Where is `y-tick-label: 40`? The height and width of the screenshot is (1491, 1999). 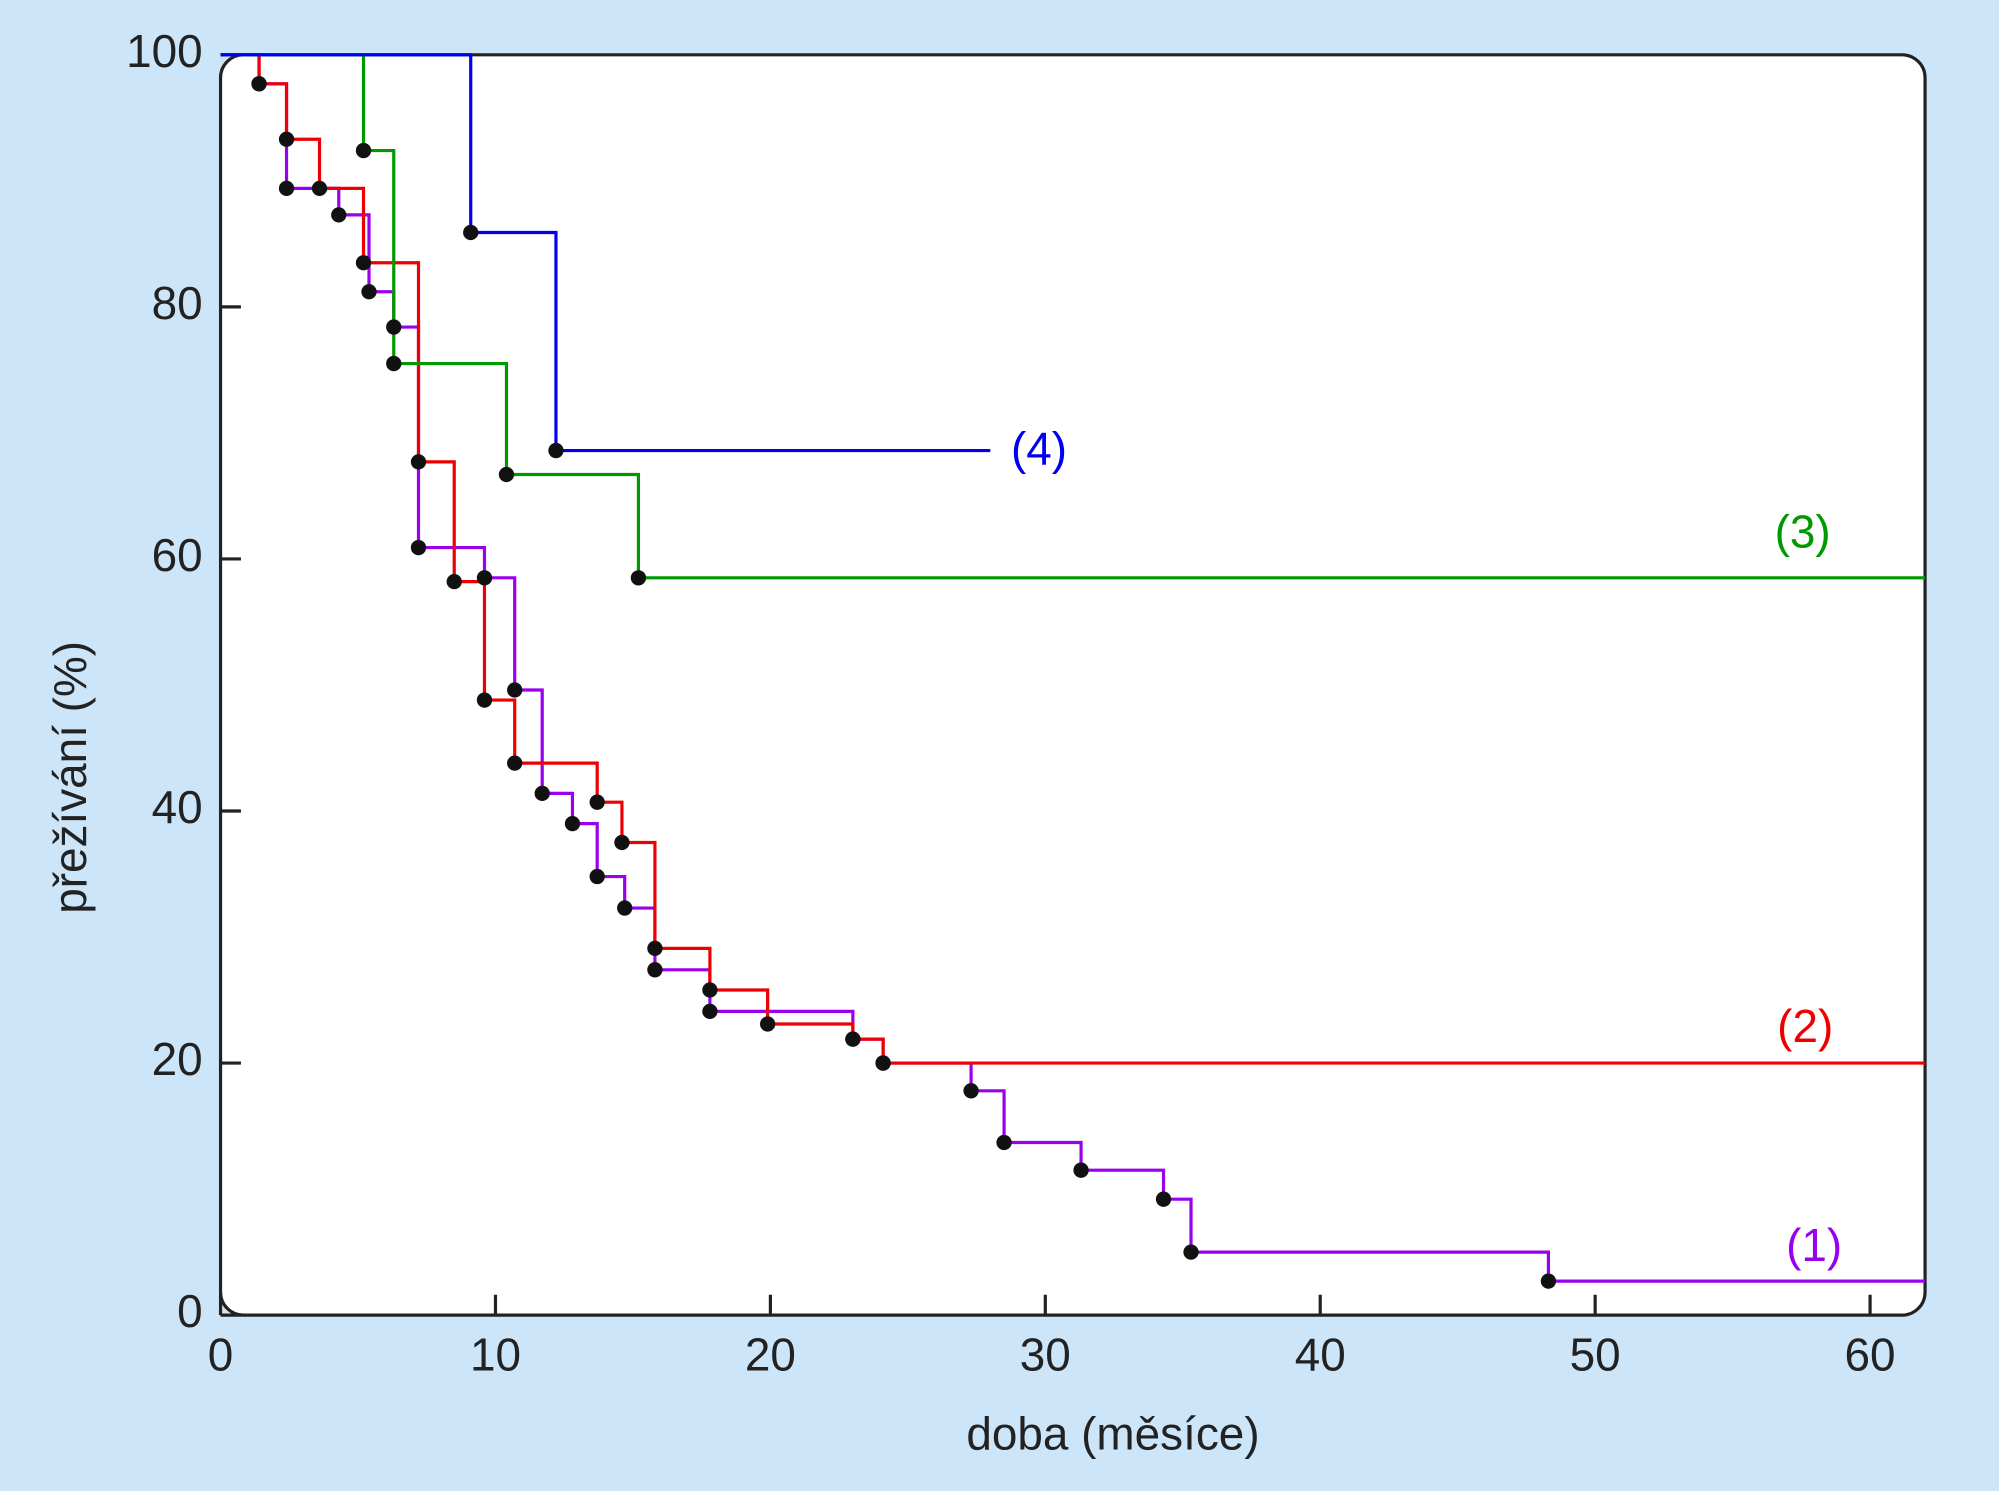 y-tick-label: 40 is located at coordinates (177, 807).